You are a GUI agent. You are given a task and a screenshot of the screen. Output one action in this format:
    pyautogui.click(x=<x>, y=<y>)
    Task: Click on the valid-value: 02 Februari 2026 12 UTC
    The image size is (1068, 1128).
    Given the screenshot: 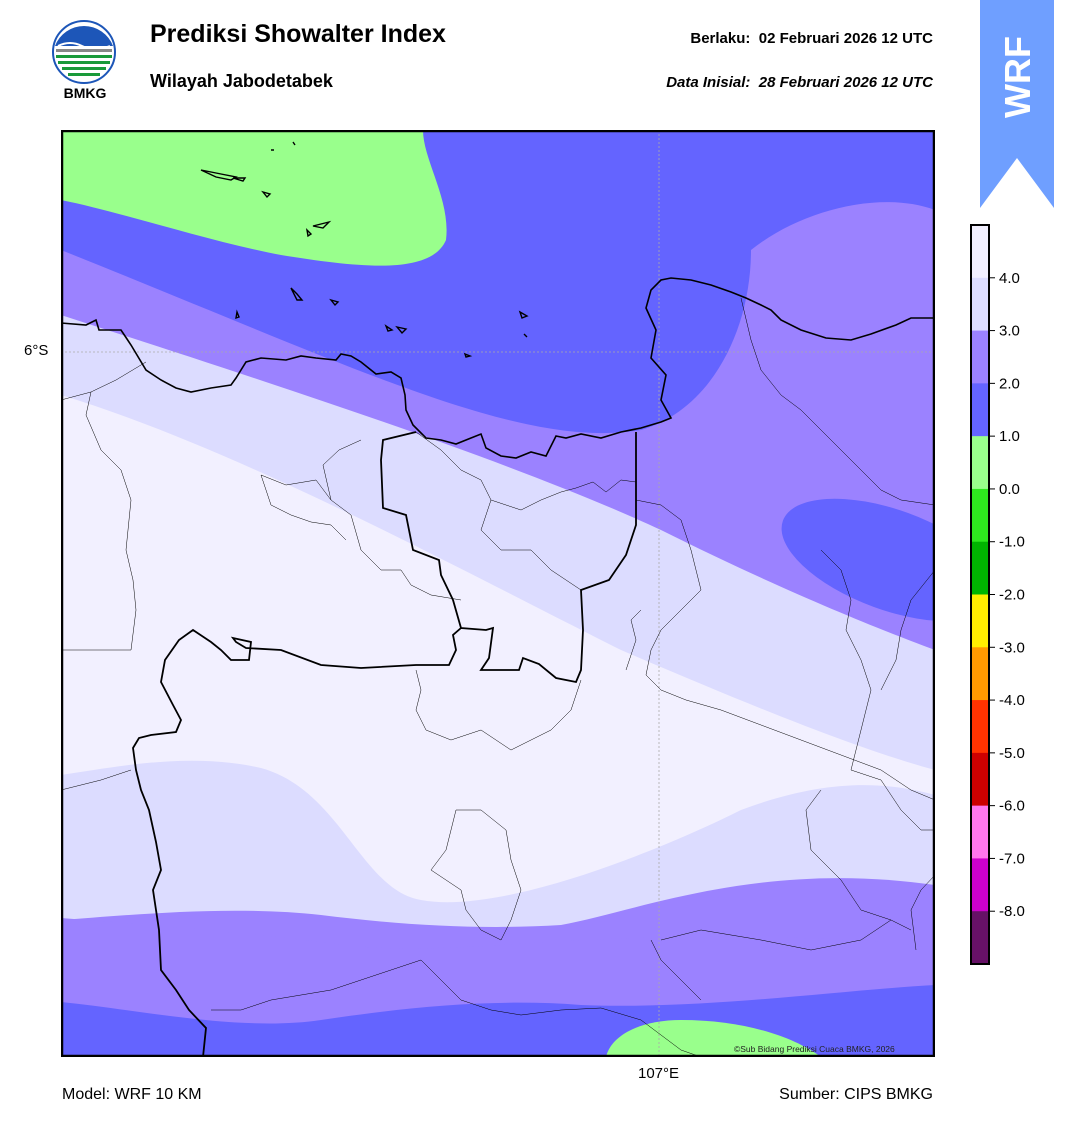 What is the action you would take?
    pyautogui.click(x=845, y=38)
    